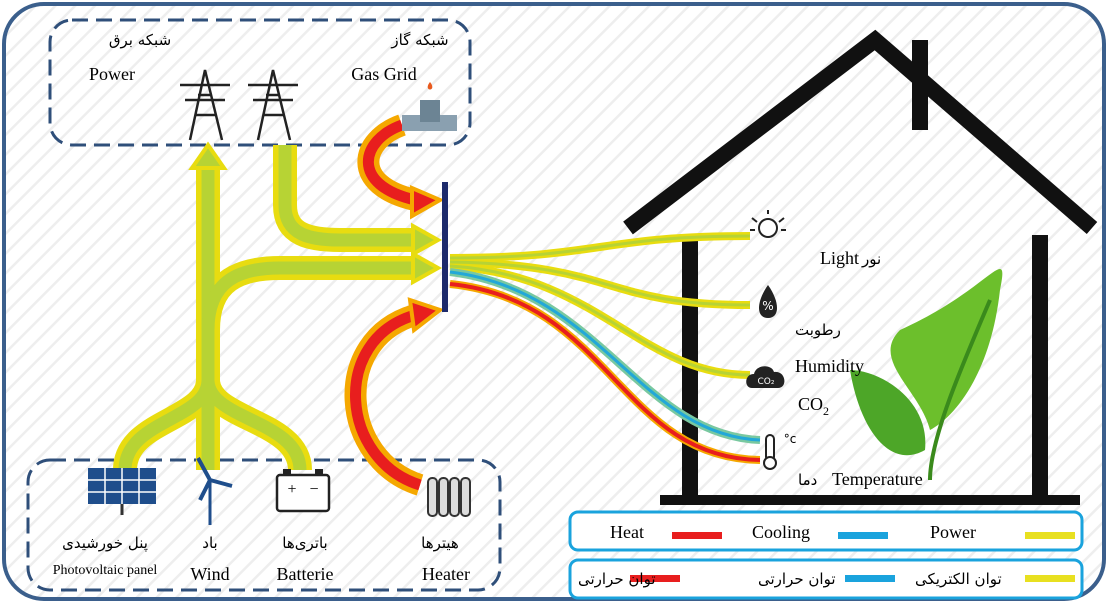  I want to click on icon-text: +, so click(291, 489).